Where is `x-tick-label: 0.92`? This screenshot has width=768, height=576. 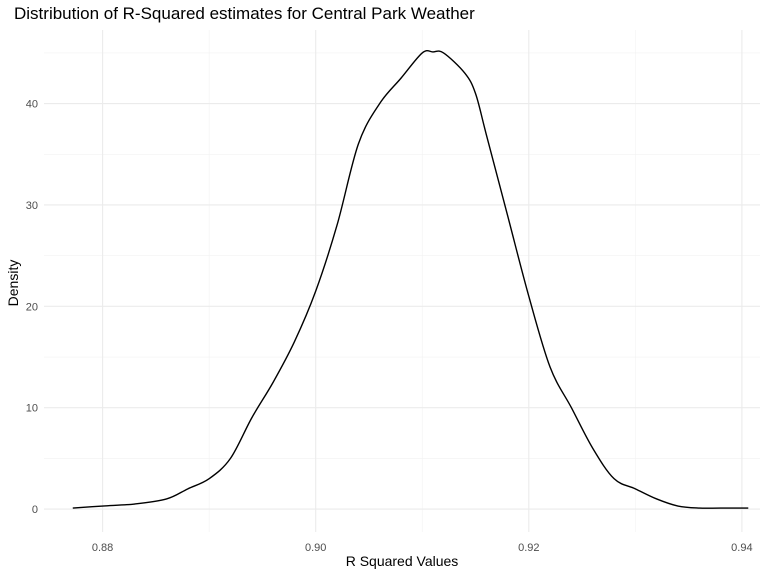 x-tick-label: 0.92 is located at coordinates (528, 548).